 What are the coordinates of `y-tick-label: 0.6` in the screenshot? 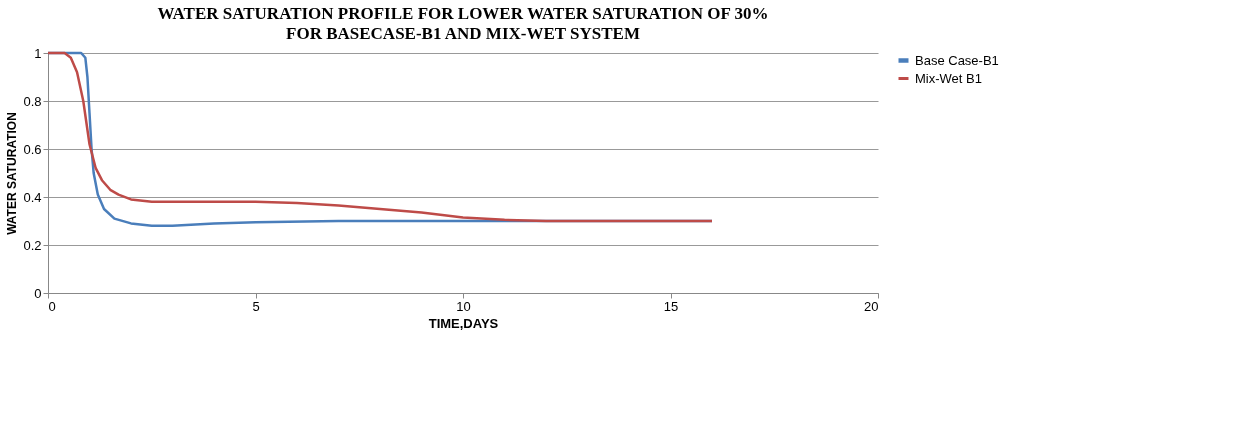 It's located at (32, 149).